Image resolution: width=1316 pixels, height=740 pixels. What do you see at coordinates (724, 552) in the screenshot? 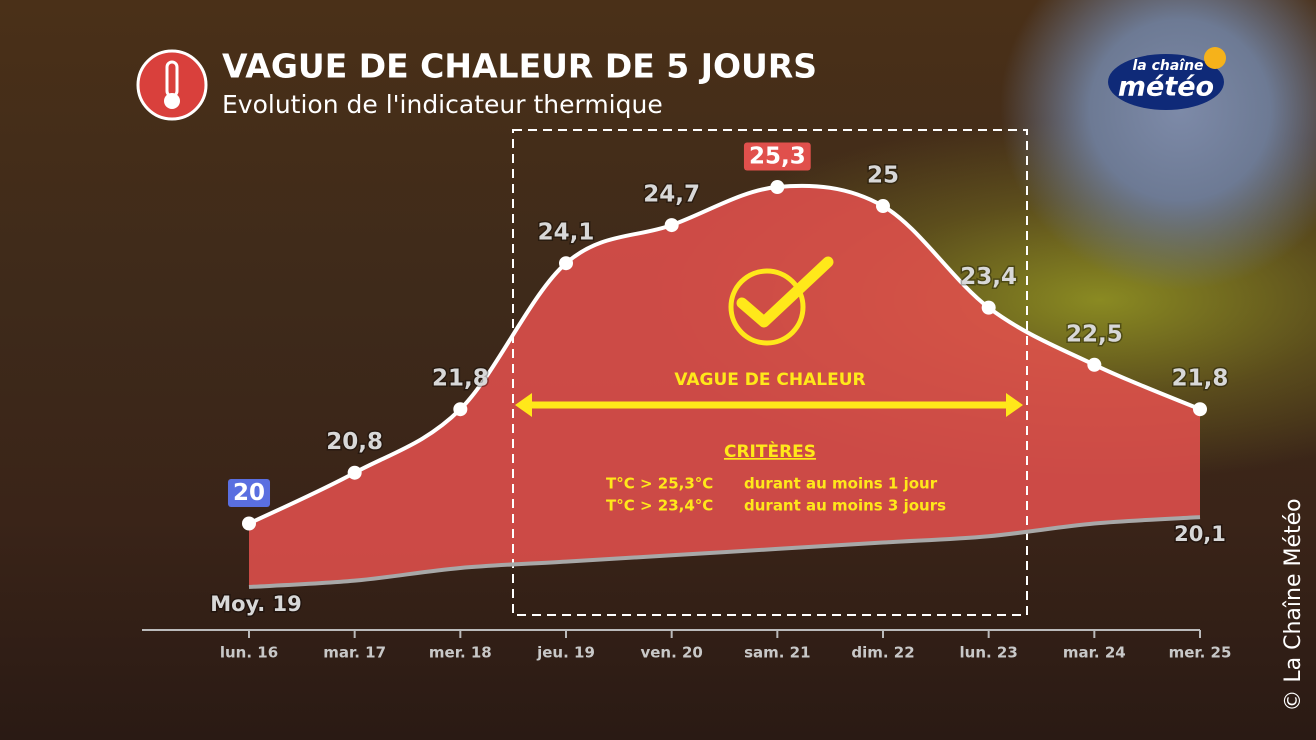
I see `series-line` at bounding box center [724, 552].